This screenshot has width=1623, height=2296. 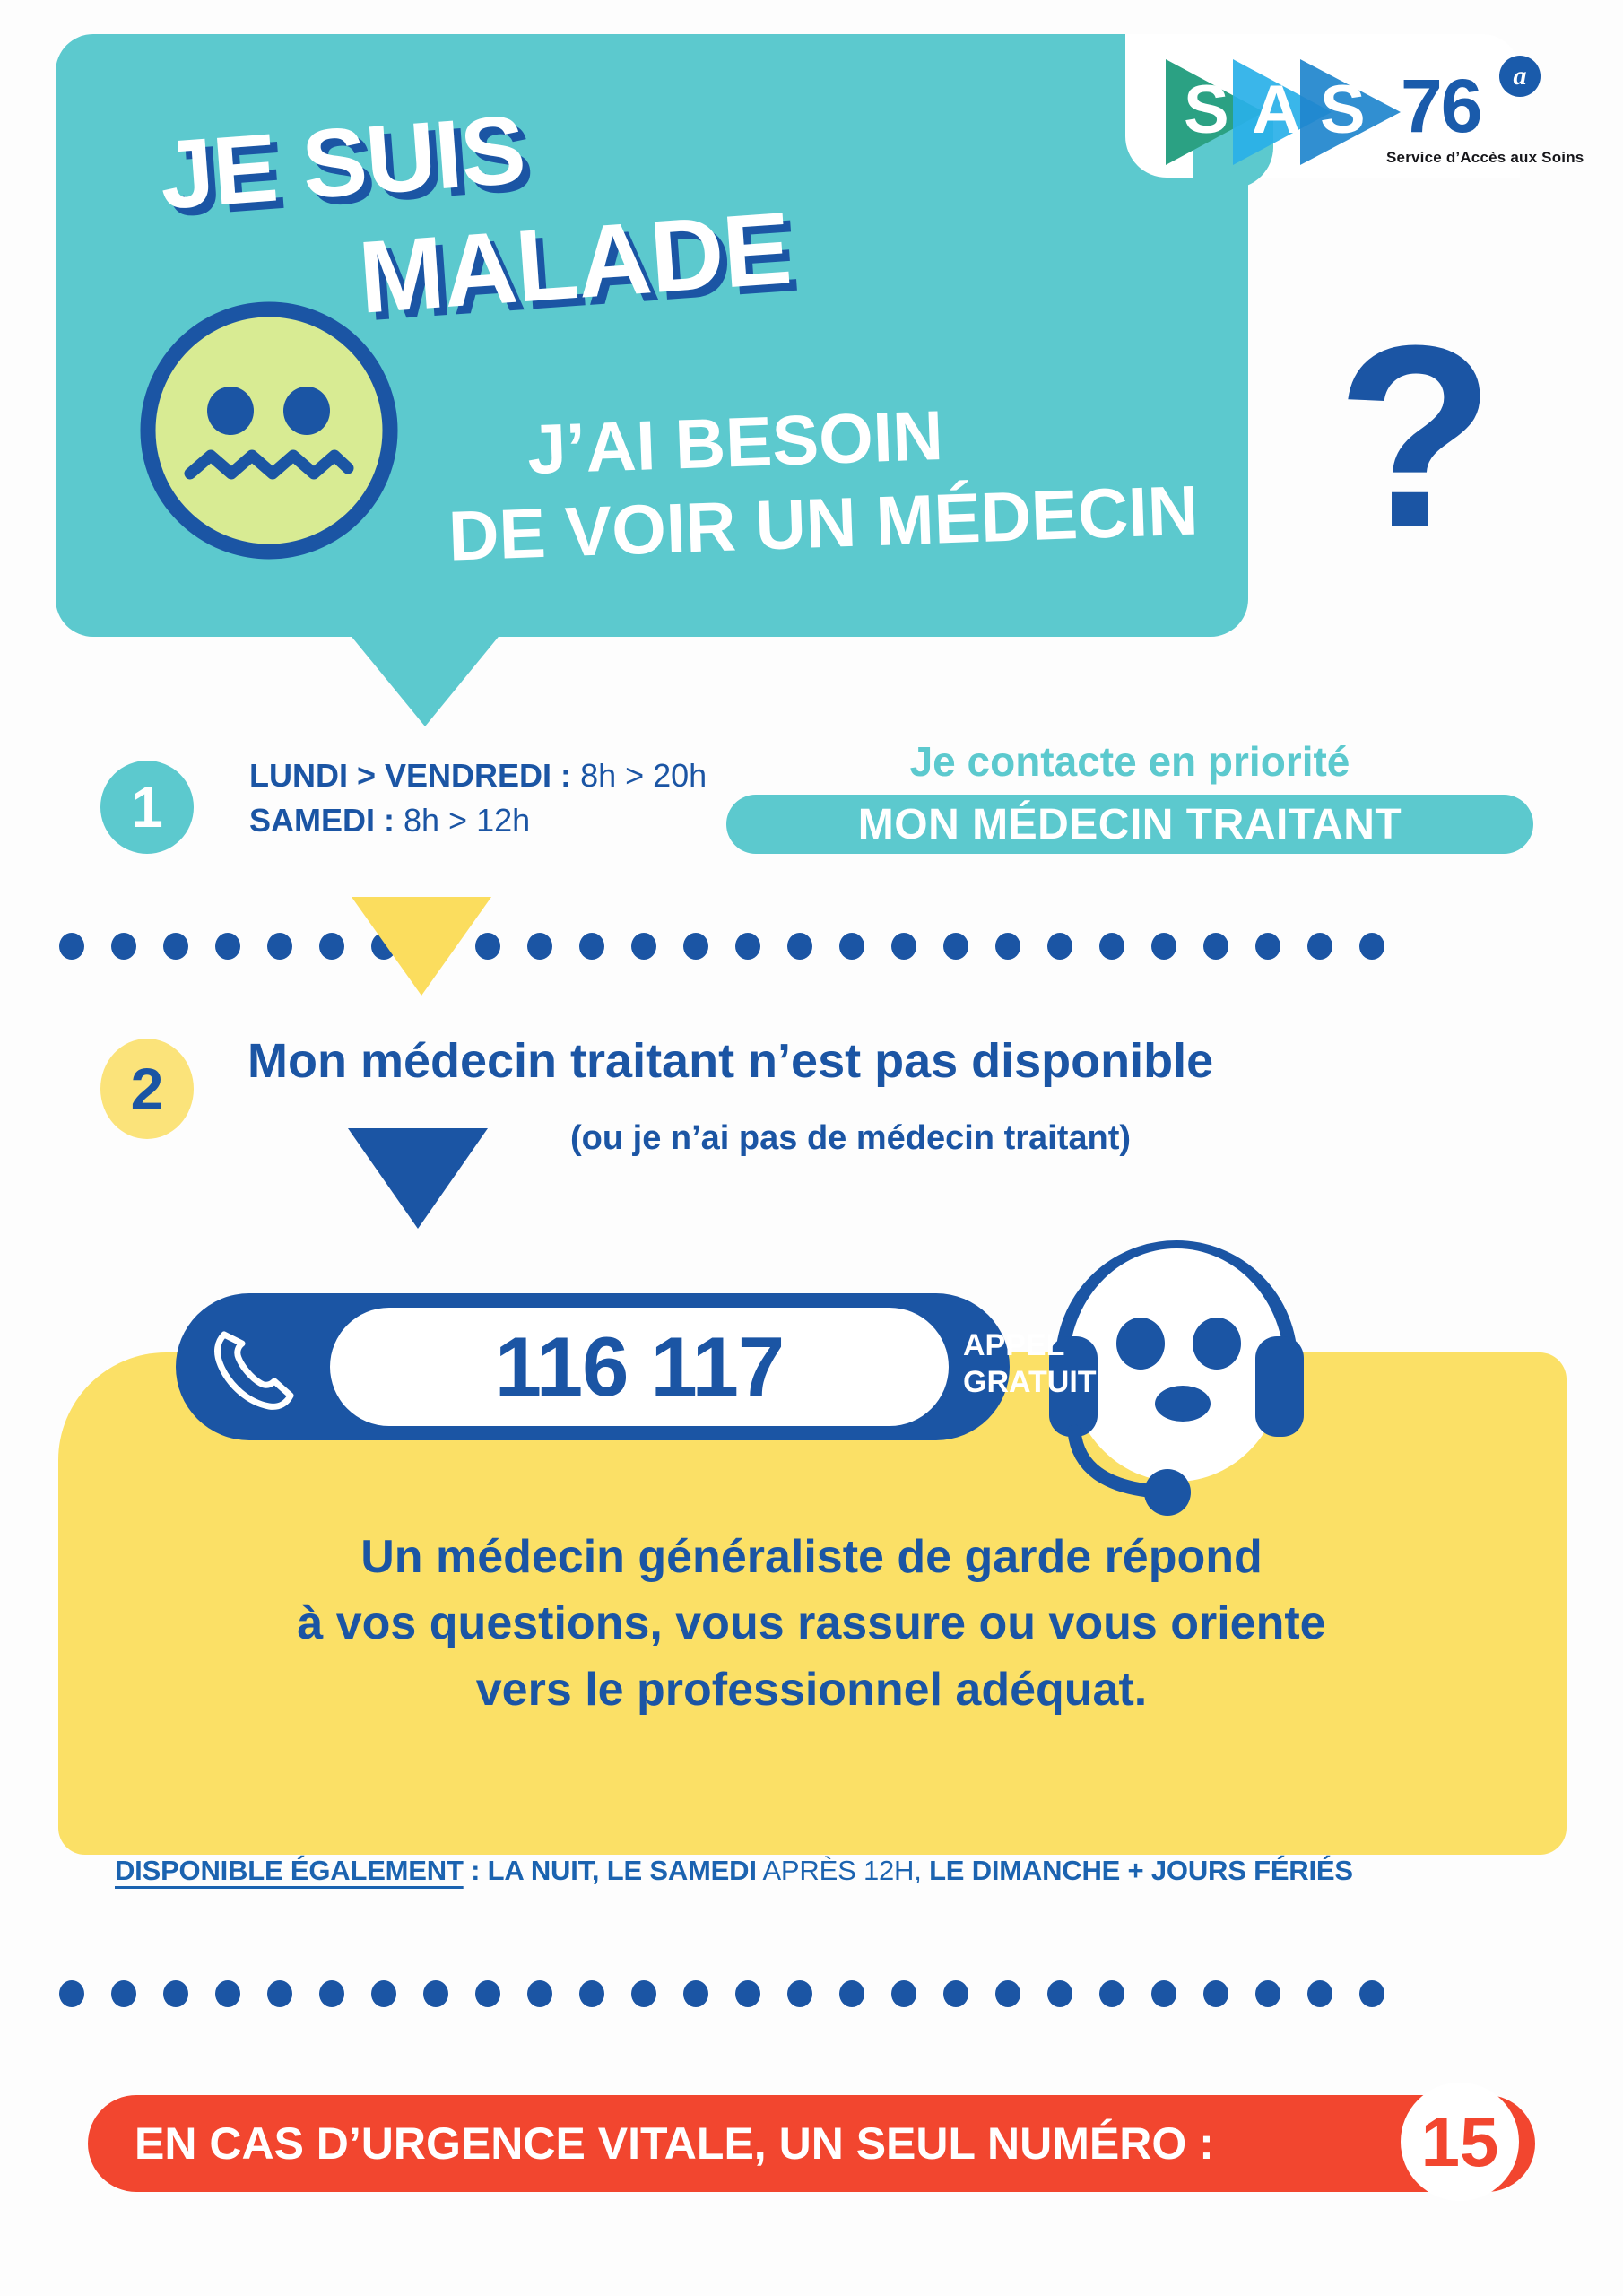 I want to click on phone-number-plate: 116 117, so click(x=639, y=1367).